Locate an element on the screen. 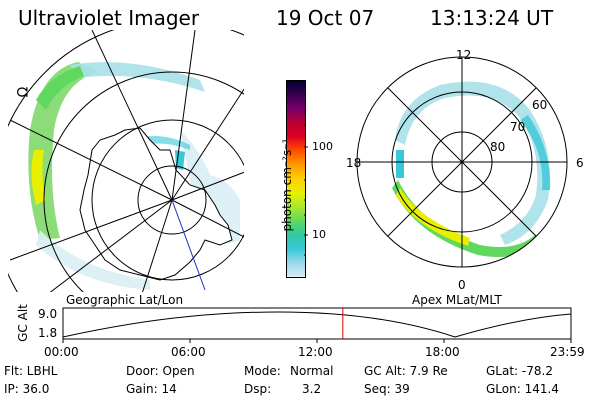 The width and height of the screenshot is (600, 400). altitude-xtick-1: 06:00 is located at coordinates (188, 352).